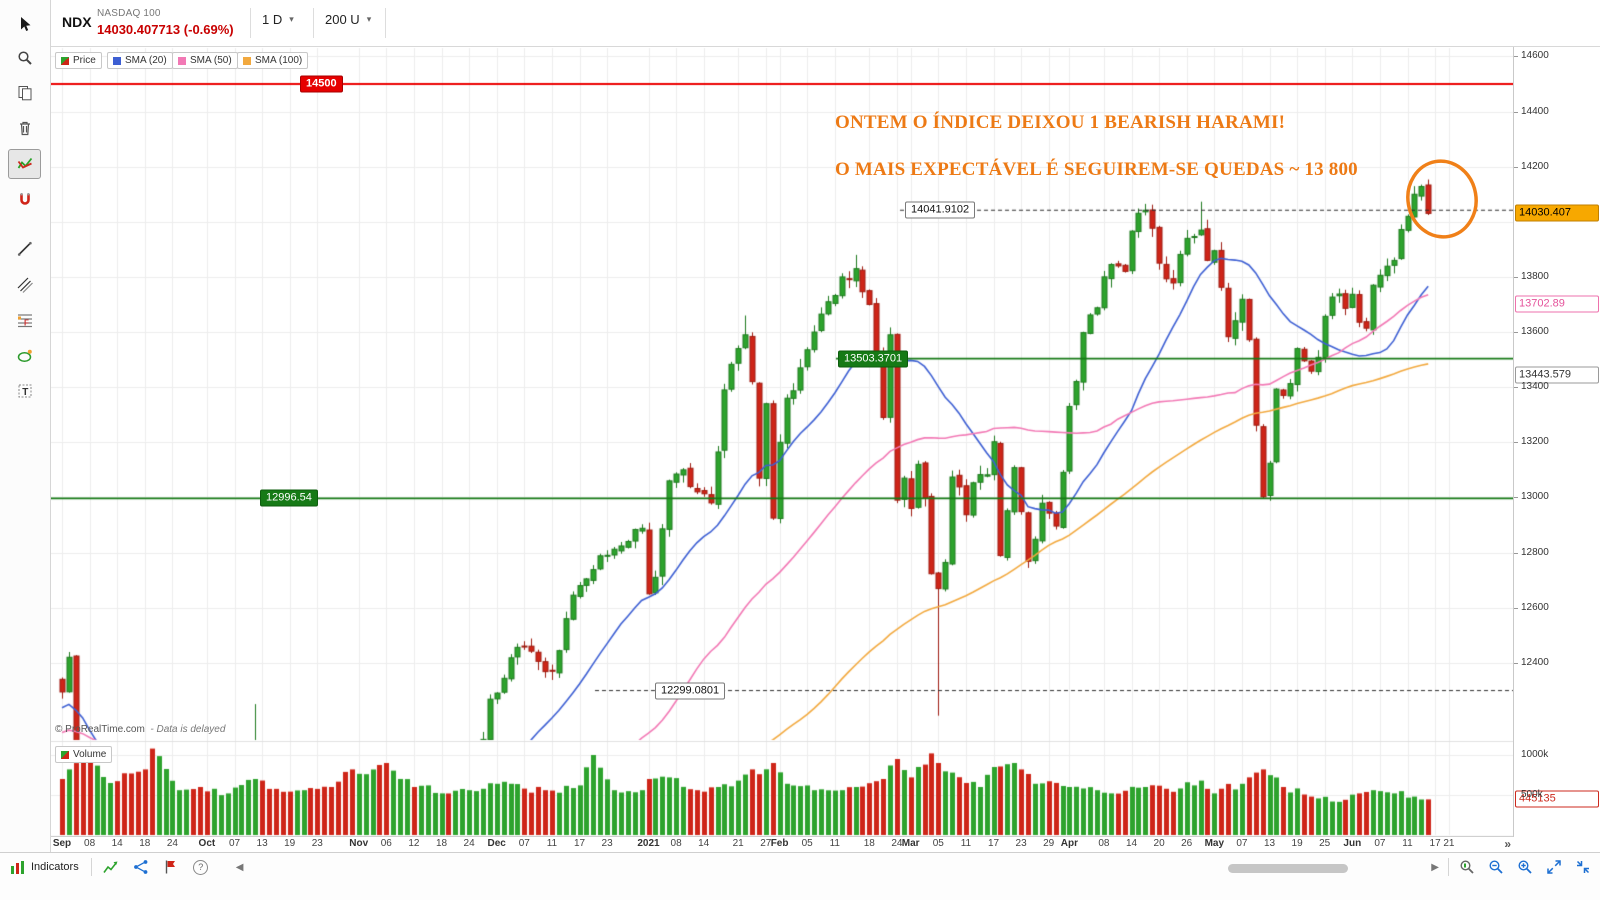 Image resolution: width=1600 pixels, height=900 pixels. What do you see at coordinates (24, 164) in the screenshot?
I see `analysis-tool-button` at bounding box center [24, 164].